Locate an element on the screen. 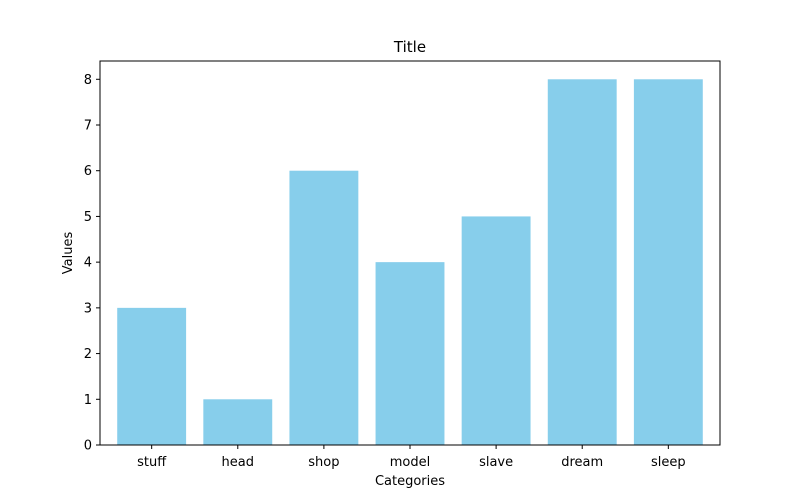  x-tick-label: head is located at coordinates (238, 462).